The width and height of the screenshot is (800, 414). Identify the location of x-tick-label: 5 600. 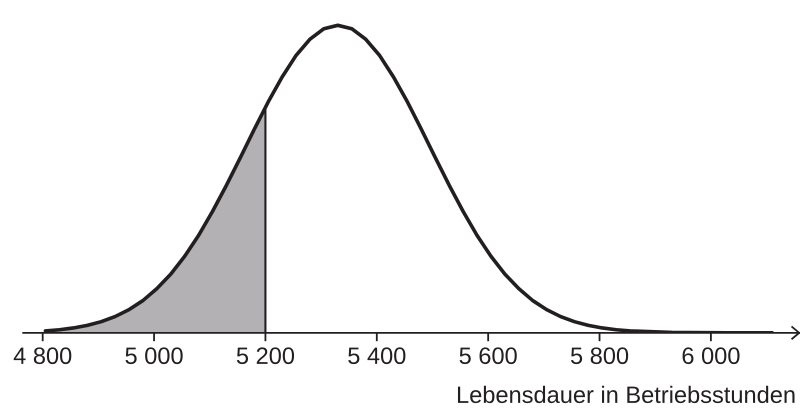
(488, 355).